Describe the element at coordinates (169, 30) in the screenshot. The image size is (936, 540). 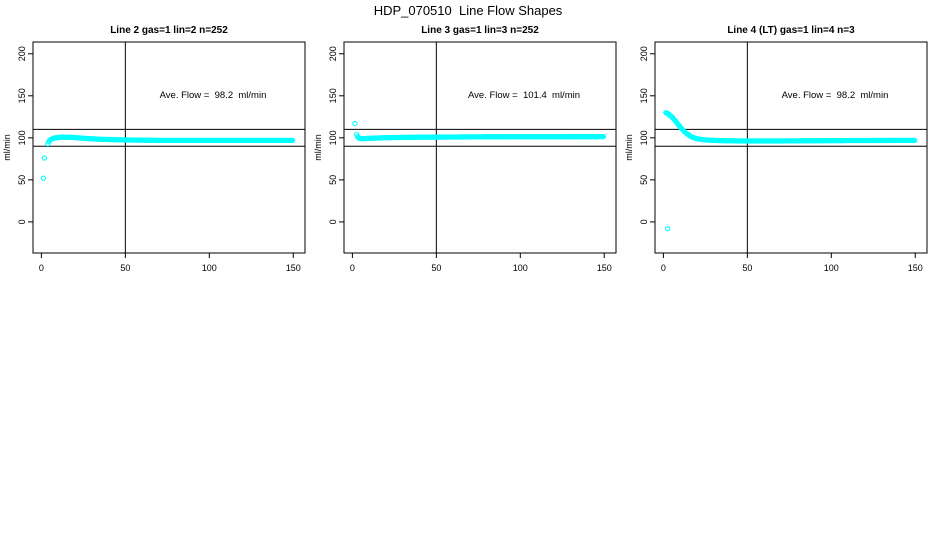
I see `panel-title: Line 2 gas=1 lin=2 n=252` at that location.